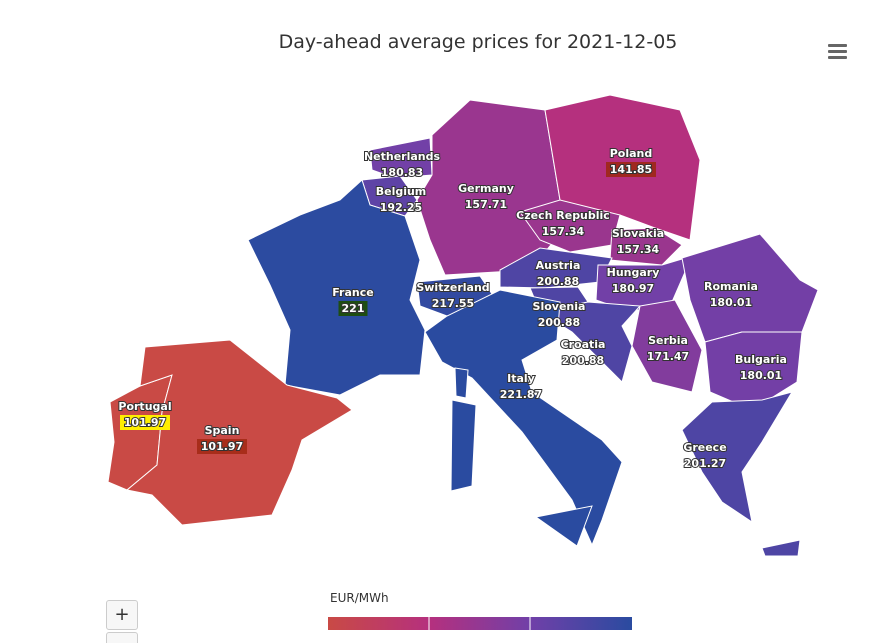 This screenshot has height=643, width=880. Describe the element at coordinates (521, 394) in the screenshot. I see `country-value: 221.87` at that location.